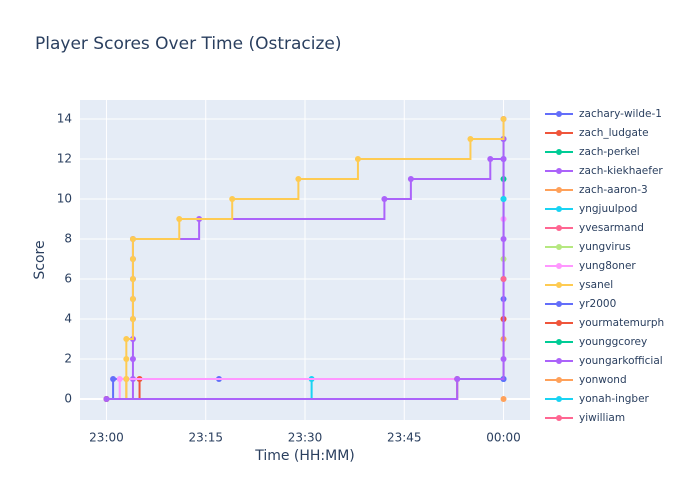  Describe the element at coordinates (613, 342) in the screenshot. I see `legend-label: younggcorey` at that location.